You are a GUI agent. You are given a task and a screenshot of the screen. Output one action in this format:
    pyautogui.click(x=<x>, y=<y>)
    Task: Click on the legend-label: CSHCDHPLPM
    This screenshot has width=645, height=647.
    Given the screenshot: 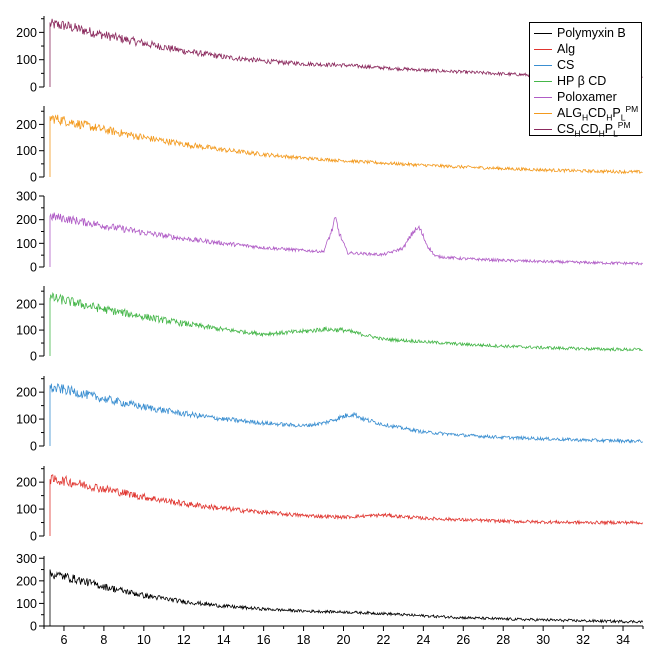 What is the action you would take?
    pyautogui.click(x=594, y=129)
    